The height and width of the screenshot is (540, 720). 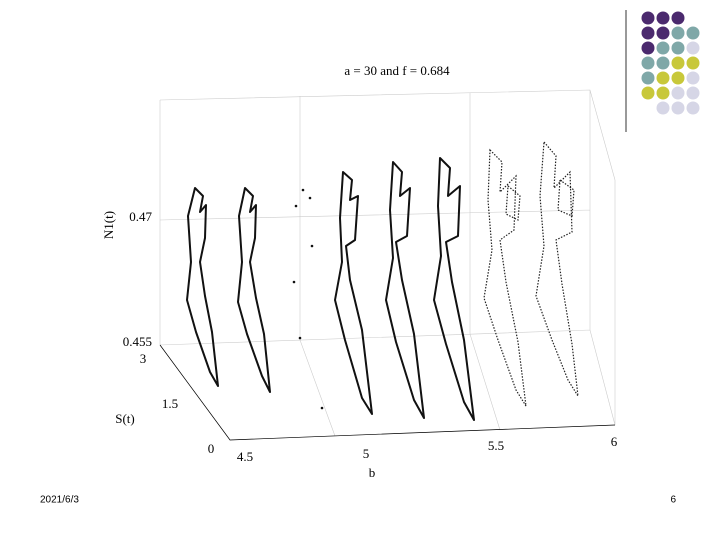 What do you see at coordinates (245, 456) in the screenshot?
I see `x-tick-label: 4.5` at bounding box center [245, 456].